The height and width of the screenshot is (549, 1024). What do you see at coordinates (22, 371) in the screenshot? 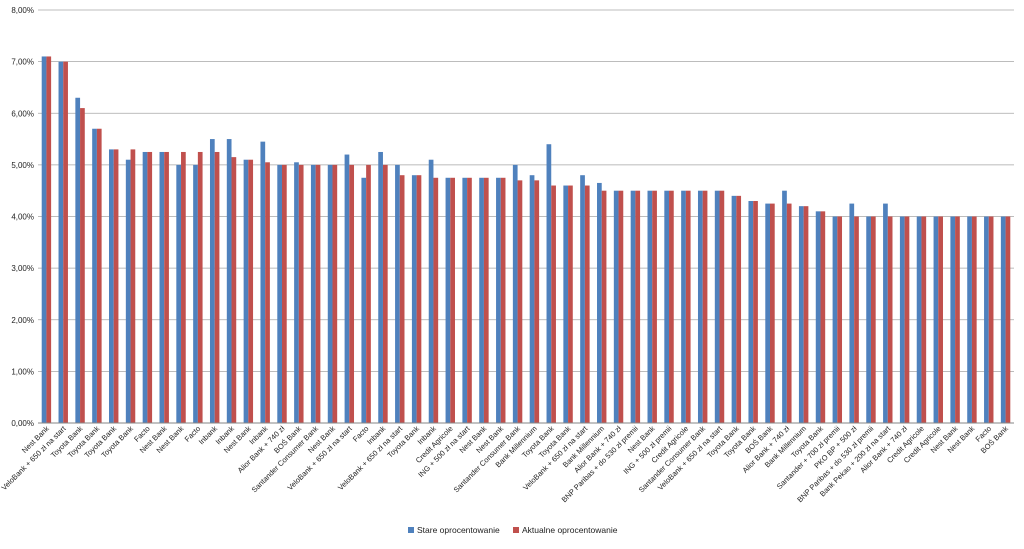
I see `y-tick-label: 1,00%` at bounding box center [22, 371].